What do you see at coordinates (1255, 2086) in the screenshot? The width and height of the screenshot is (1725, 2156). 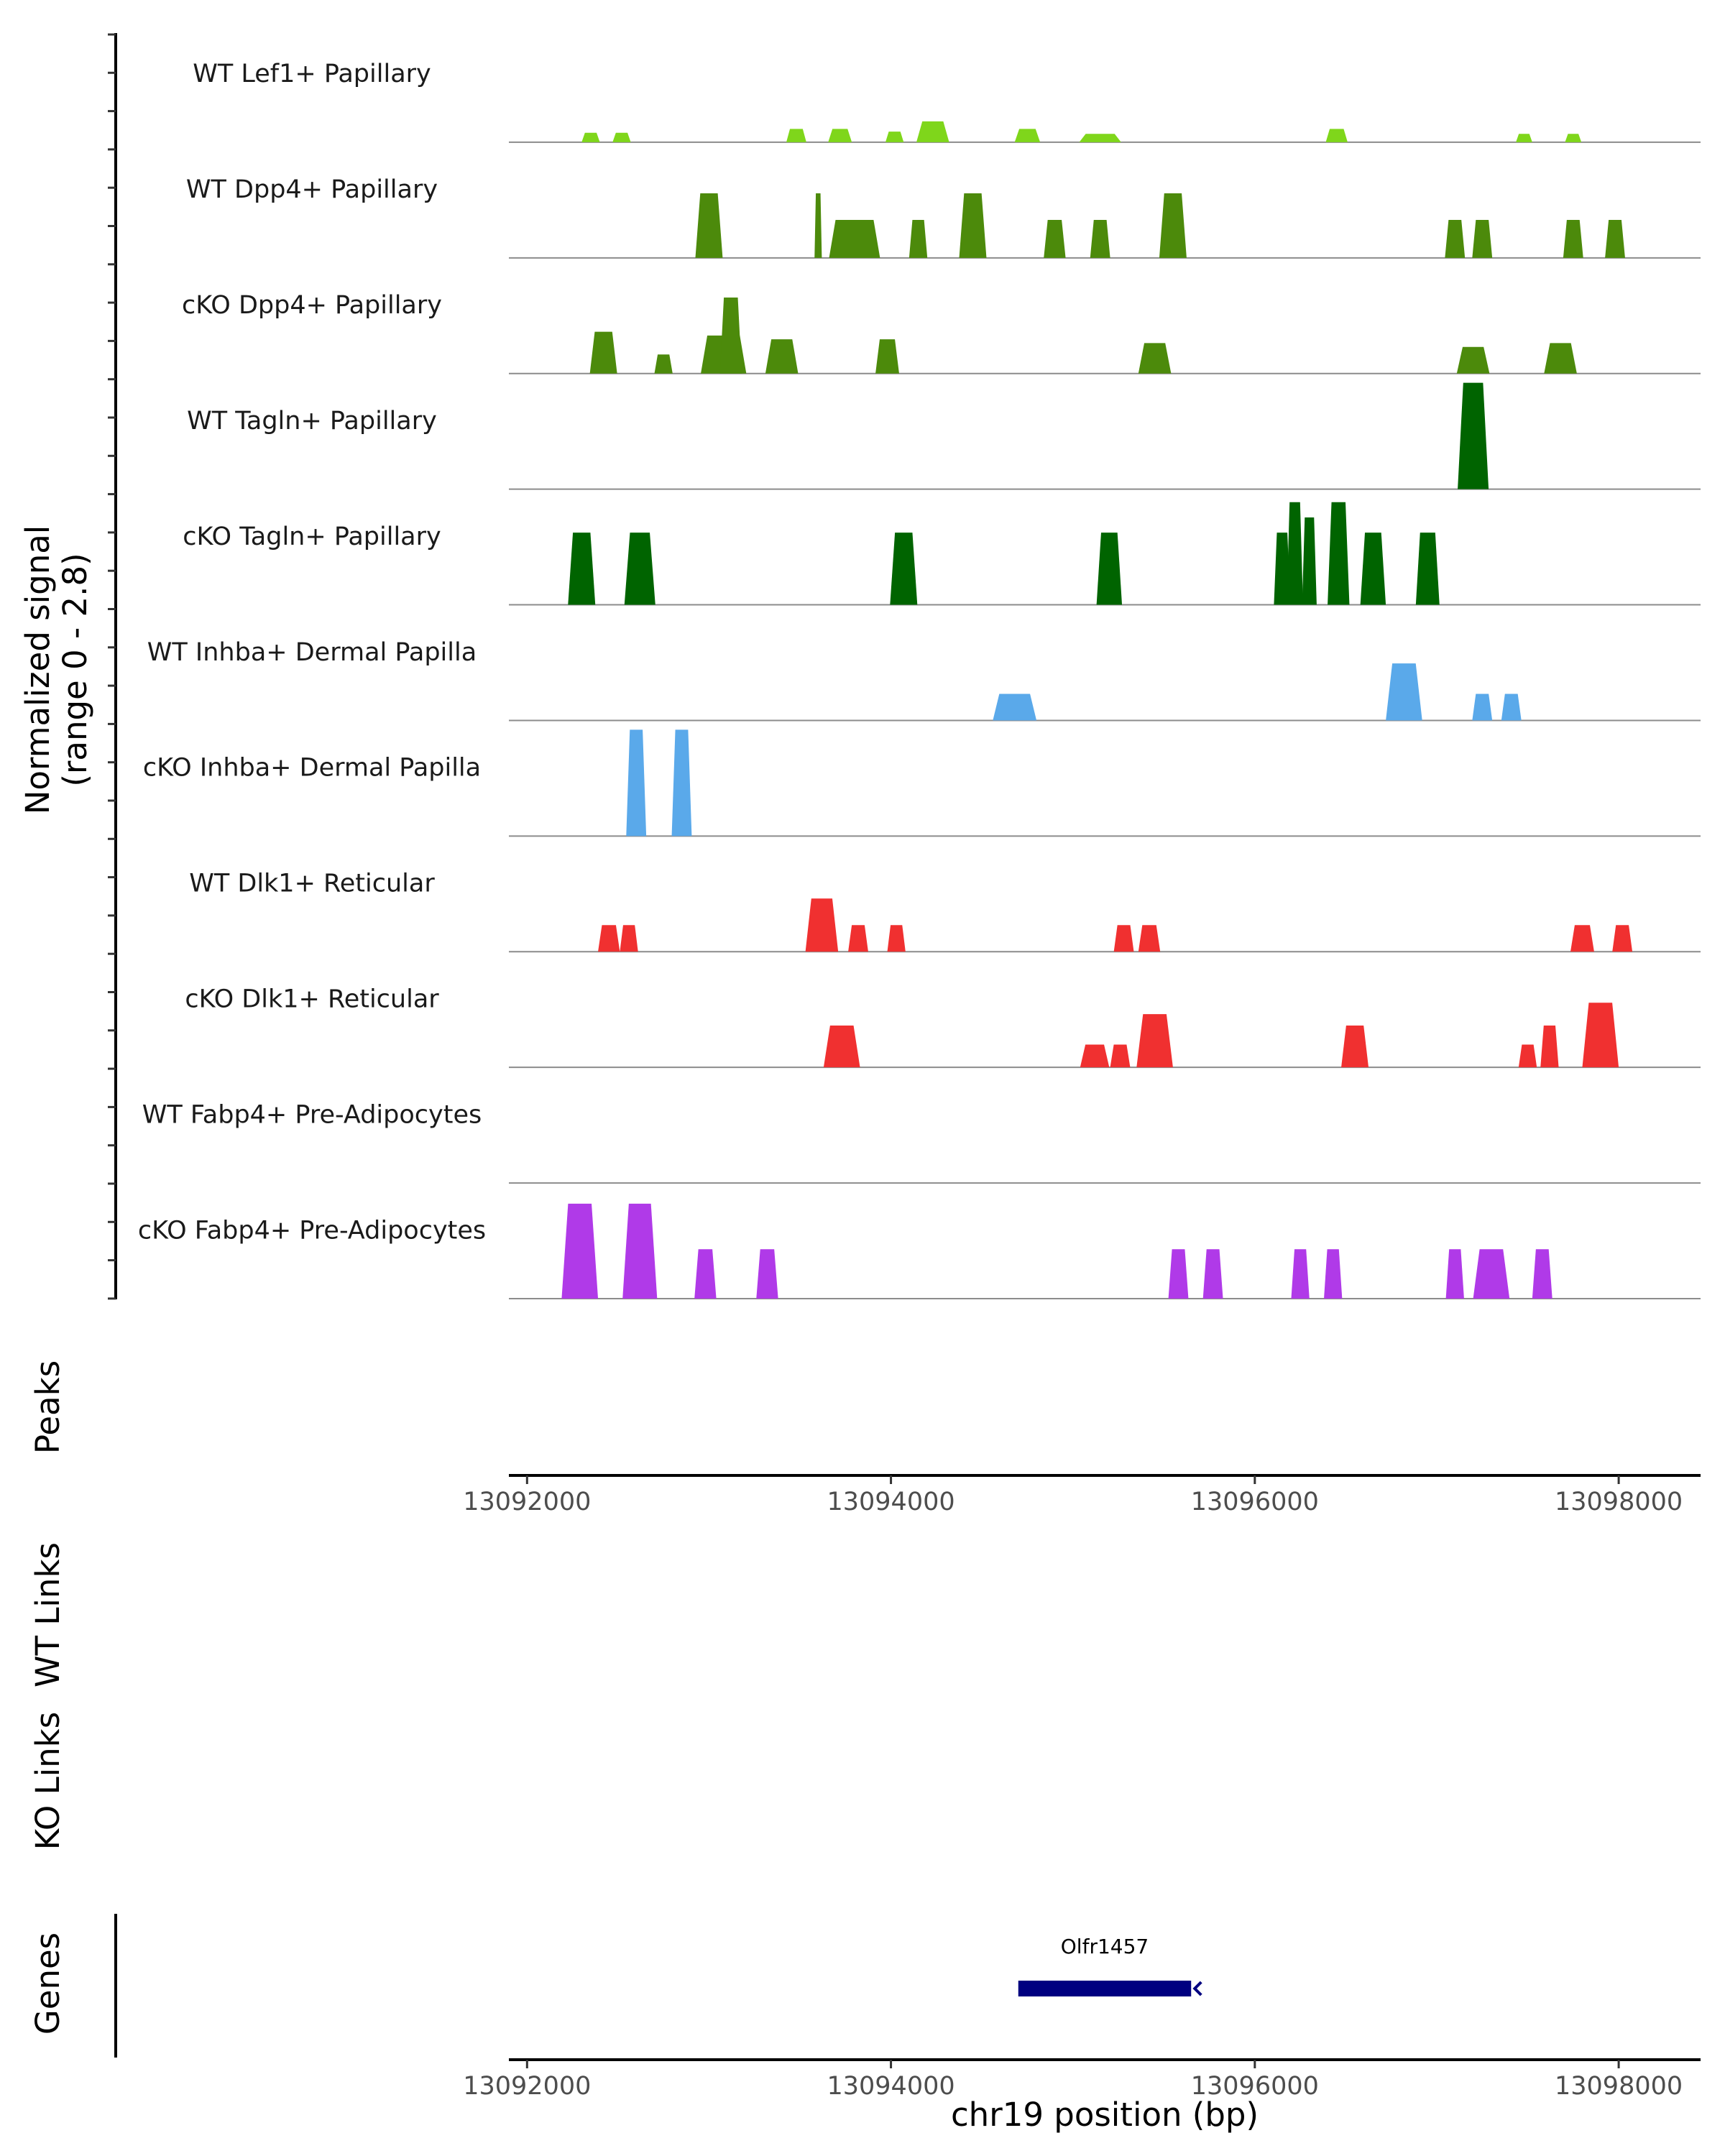 I see `x-tick-label: 13096000` at bounding box center [1255, 2086].